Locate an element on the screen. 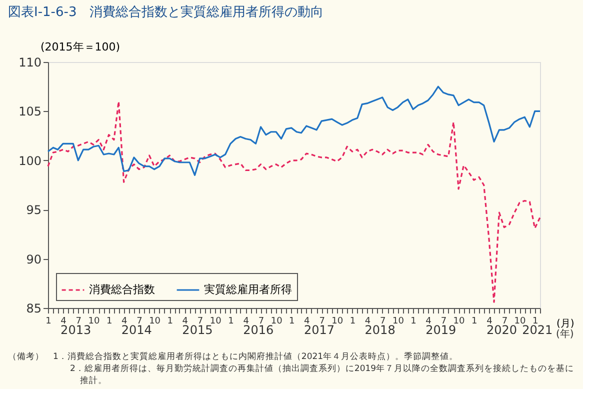  text: 推計。 is located at coordinates (93, 380).